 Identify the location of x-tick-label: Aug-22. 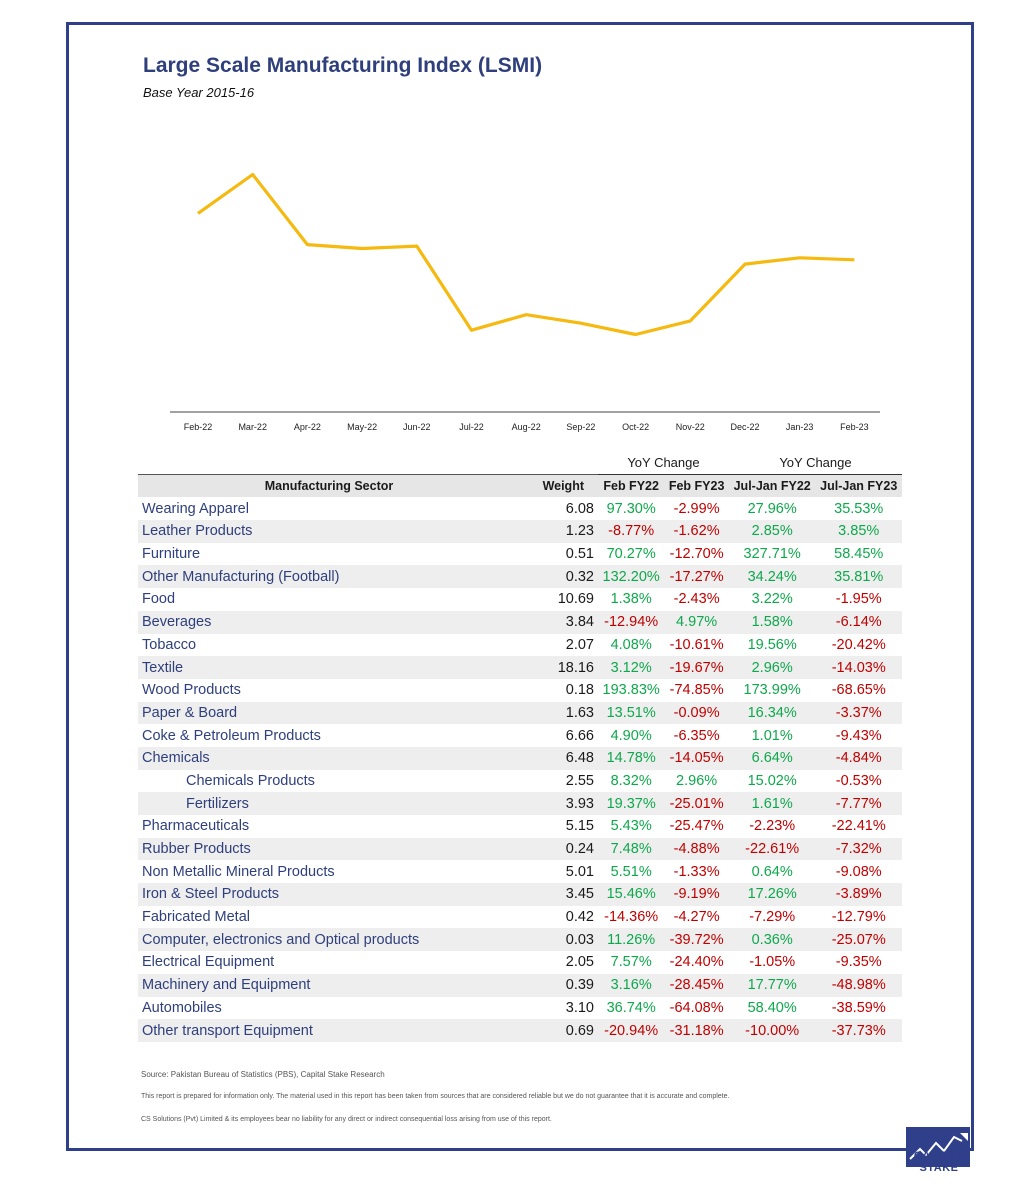
(526, 427).